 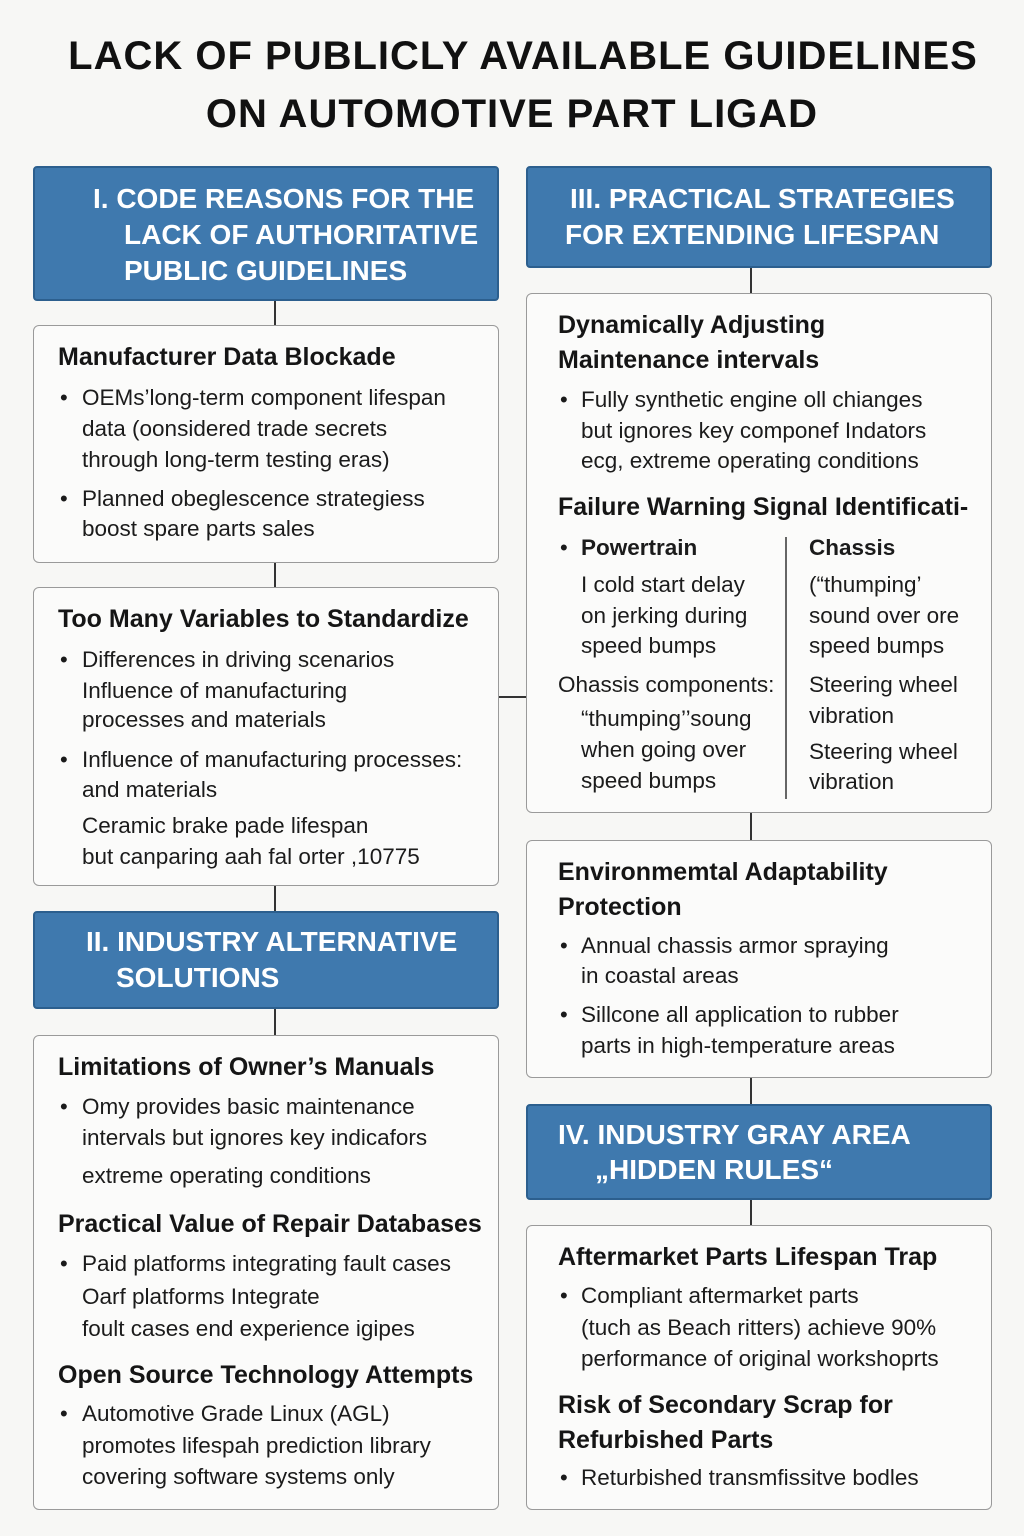 What do you see at coordinates (754, 430) in the screenshot?
I see `text-line: but ignores key componef Indators` at bounding box center [754, 430].